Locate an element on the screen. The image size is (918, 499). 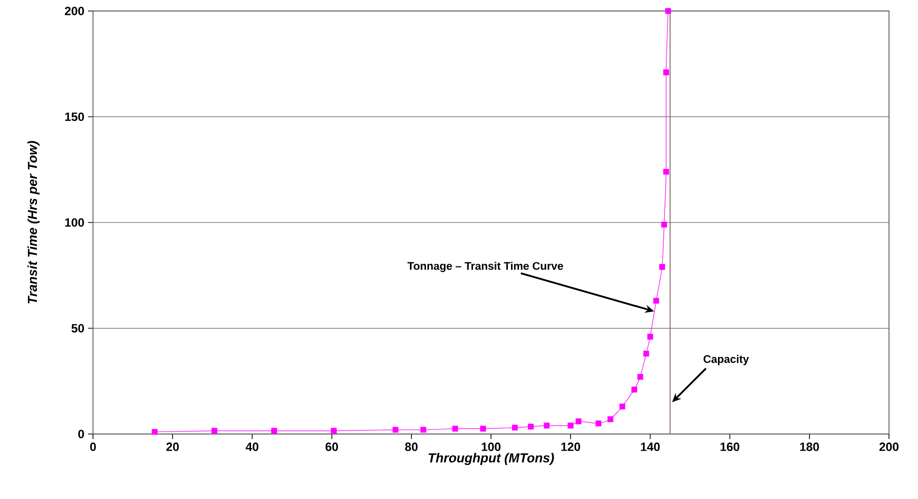
annotation: Tonnage – Transit Time Curve is located at coordinates (485, 267).